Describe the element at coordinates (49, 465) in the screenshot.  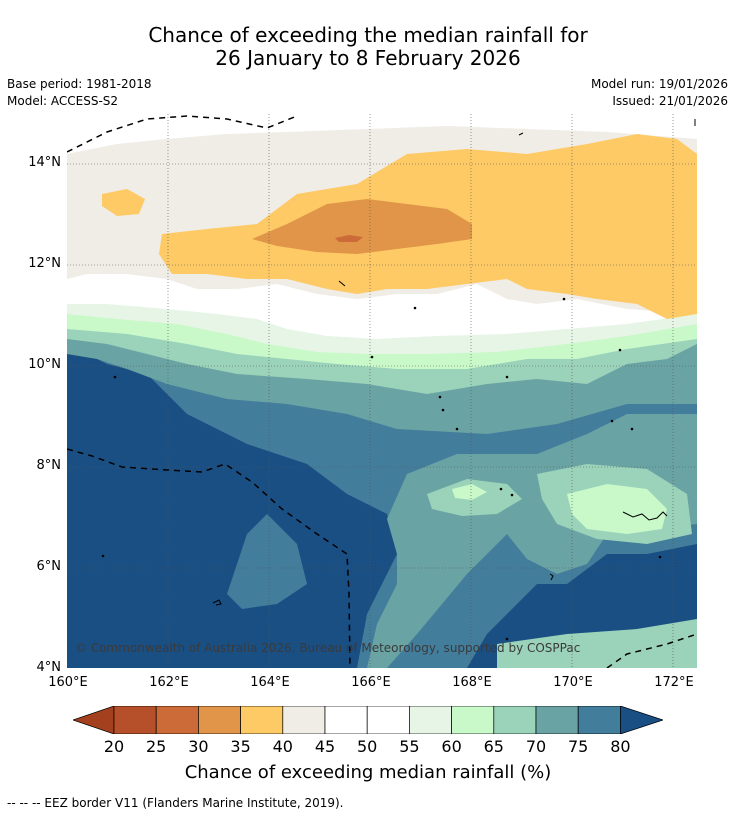
I see `lat-label: 8°N` at that location.